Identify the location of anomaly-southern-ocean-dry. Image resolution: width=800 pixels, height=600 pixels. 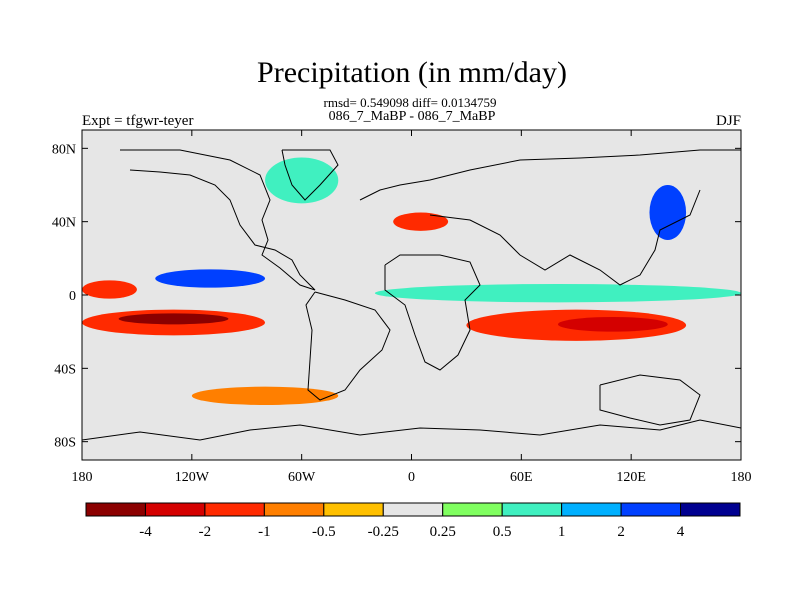
(265, 396).